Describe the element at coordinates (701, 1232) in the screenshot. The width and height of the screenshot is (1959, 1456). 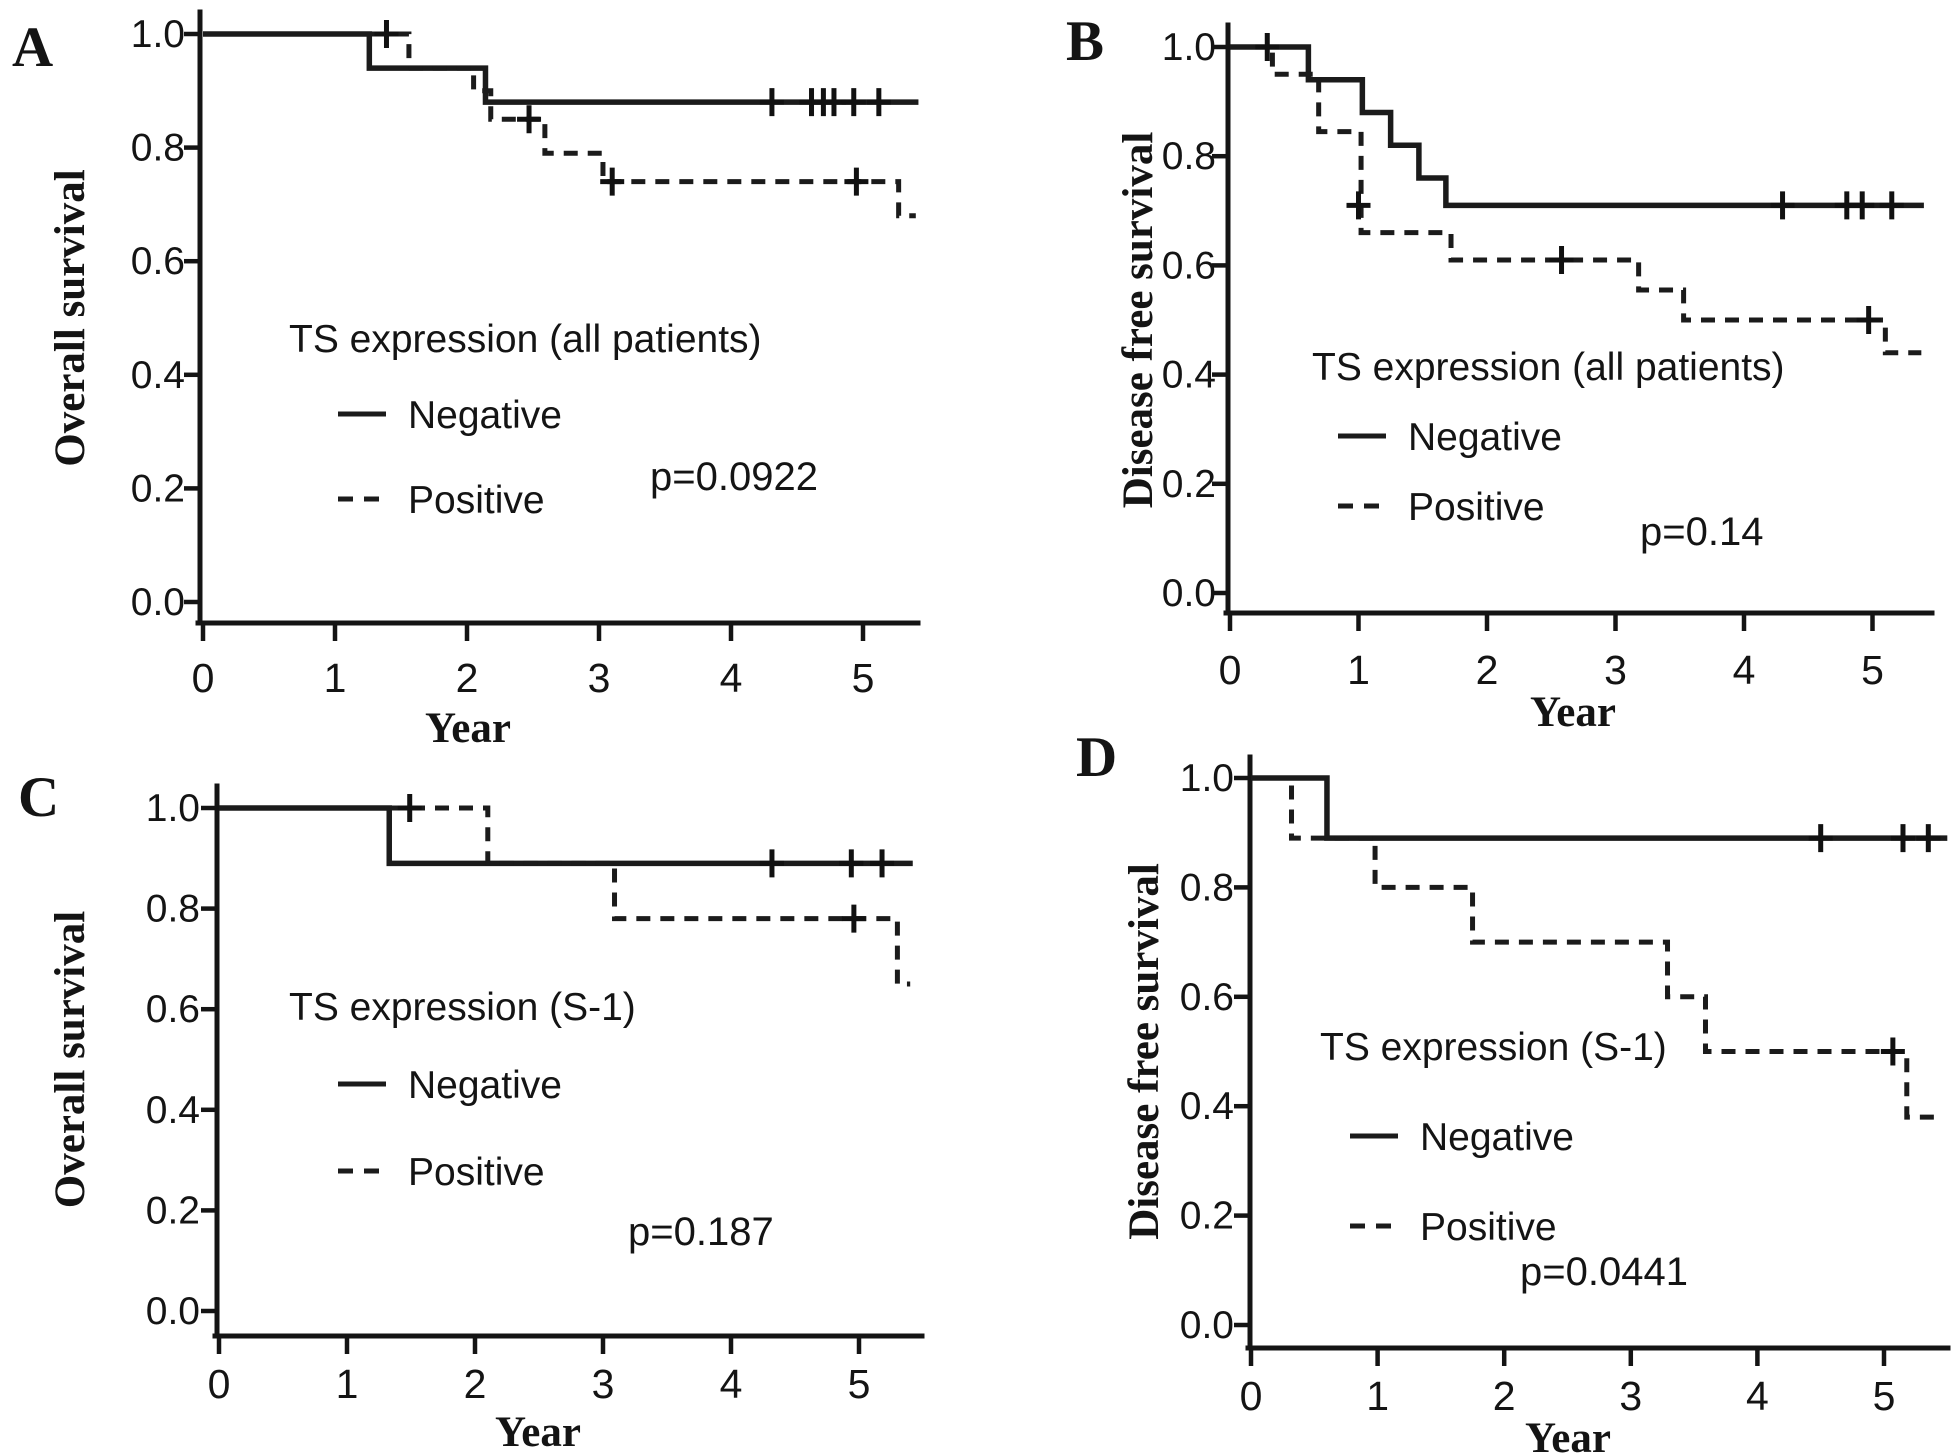
I see `p-value-label: p=0.187` at that location.